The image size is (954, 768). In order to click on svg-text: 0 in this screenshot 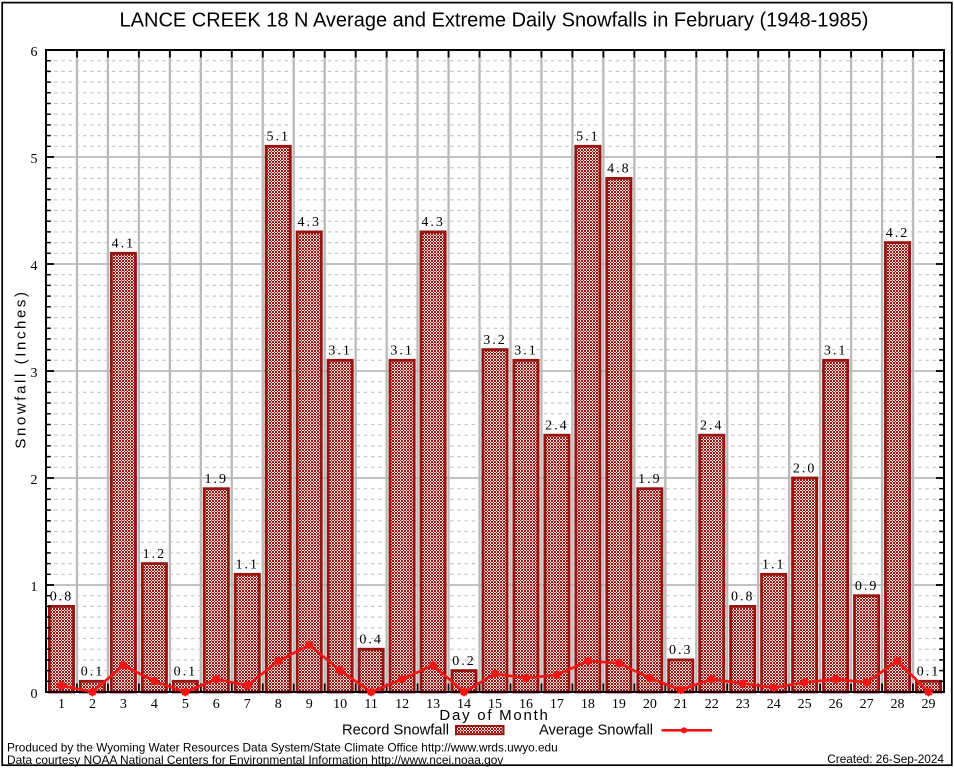, I will do `click(34, 694)`.